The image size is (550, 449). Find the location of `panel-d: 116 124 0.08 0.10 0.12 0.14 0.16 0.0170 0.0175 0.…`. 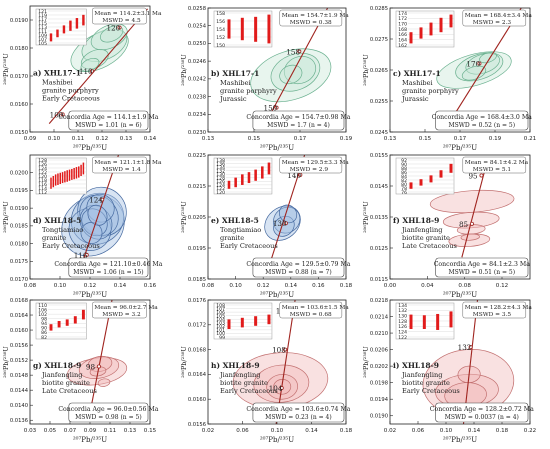

panel-d: 116 124 0.08 0.10 0.12 0.14 0.16 0.0170 0.0175 0.… is located at coordinates (82, 226).